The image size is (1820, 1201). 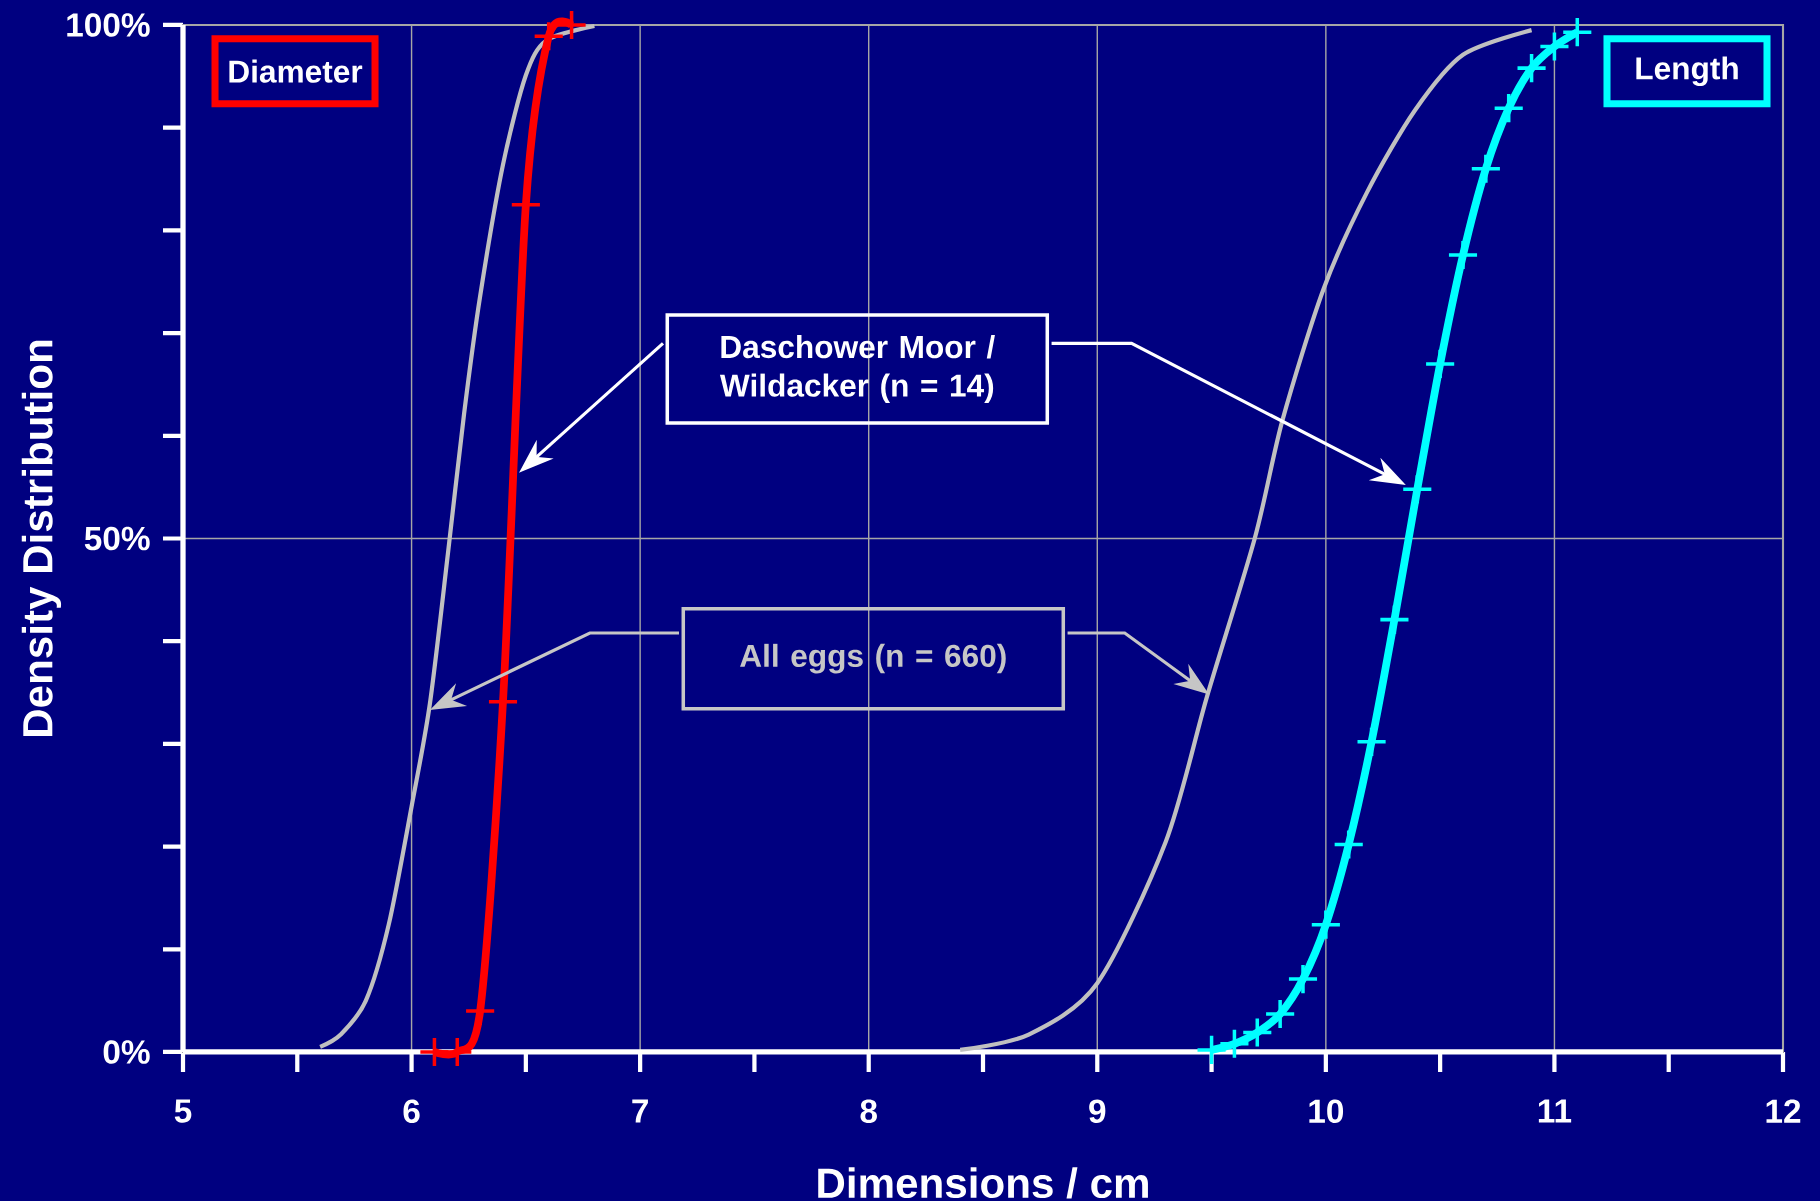 I want to click on x-tick-label: 9, so click(x=1097, y=1111).